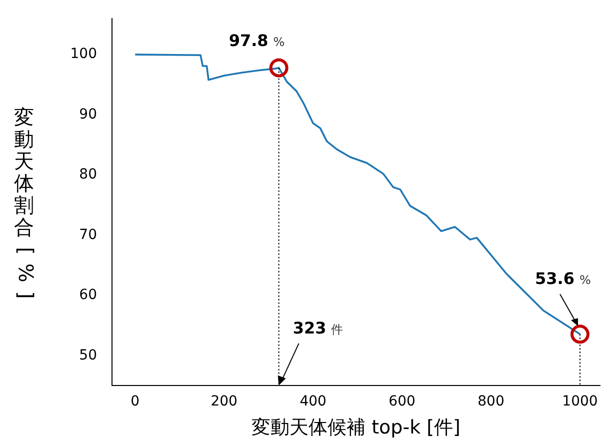 Image resolution: width=602 pixels, height=448 pixels. What do you see at coordinates (88, 356) in the screenshot?
I see `y-tick-label: 50` at bounding box center [88, 356].